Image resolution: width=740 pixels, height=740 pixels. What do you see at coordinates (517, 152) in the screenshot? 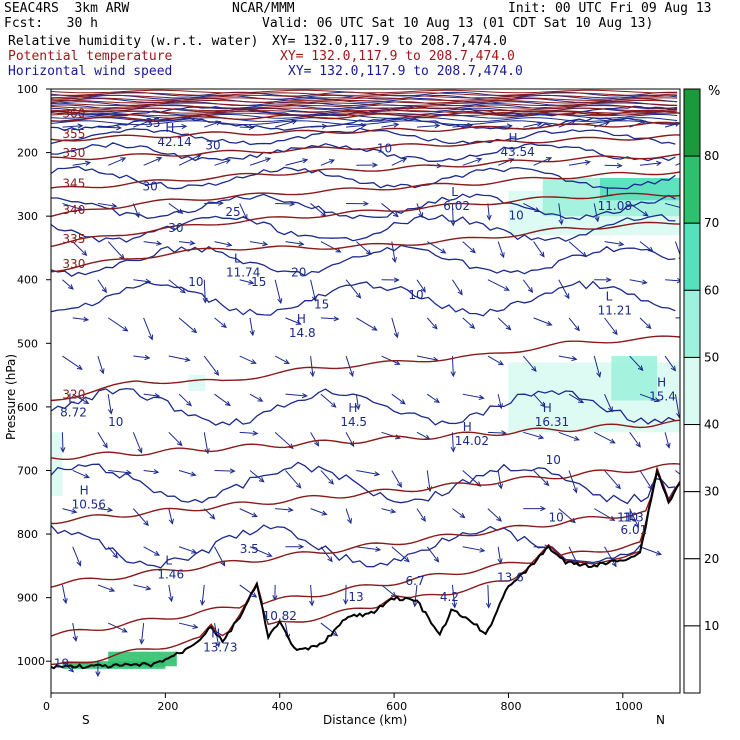
I see `extremum-value: 43.54` at bounding box center [517, 152].